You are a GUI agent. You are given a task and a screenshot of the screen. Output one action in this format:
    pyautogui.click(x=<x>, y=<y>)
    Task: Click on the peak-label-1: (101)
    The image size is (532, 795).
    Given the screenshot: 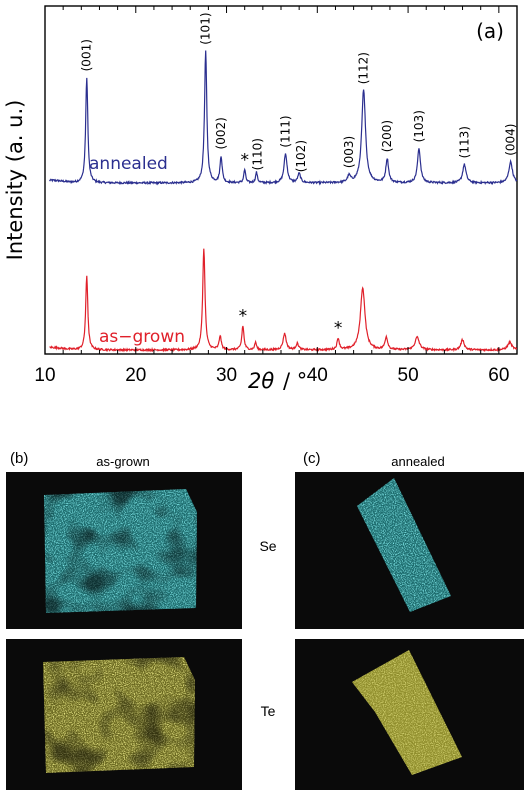 What is the action you would take?
    pyautogui.click(x=206, y=28)
    